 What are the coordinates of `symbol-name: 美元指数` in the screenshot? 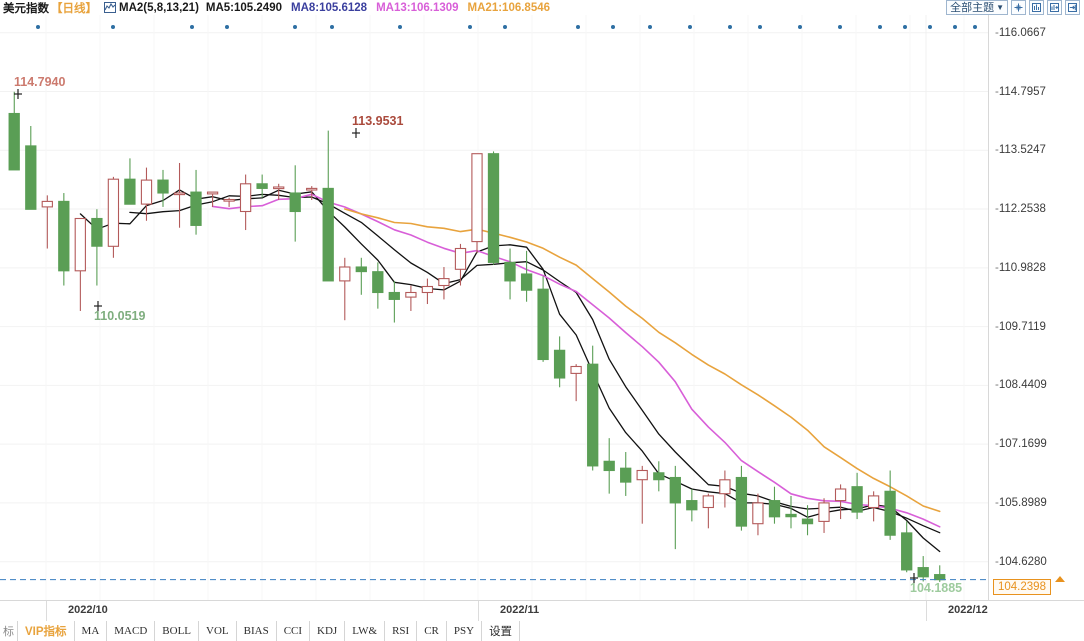 It's located at (26, 8).